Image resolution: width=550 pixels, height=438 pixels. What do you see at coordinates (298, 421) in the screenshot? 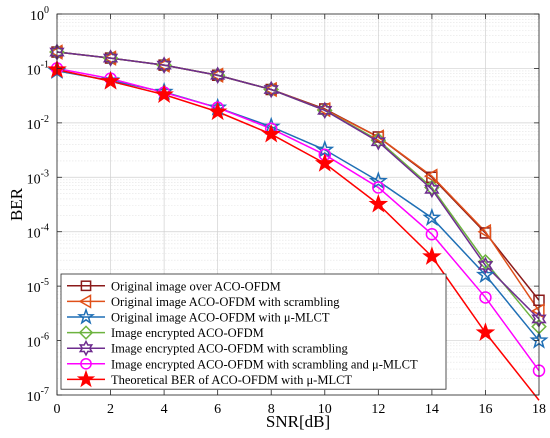
I see `x-axis-title: SNR[dB]` at bounding box center [298, 421].